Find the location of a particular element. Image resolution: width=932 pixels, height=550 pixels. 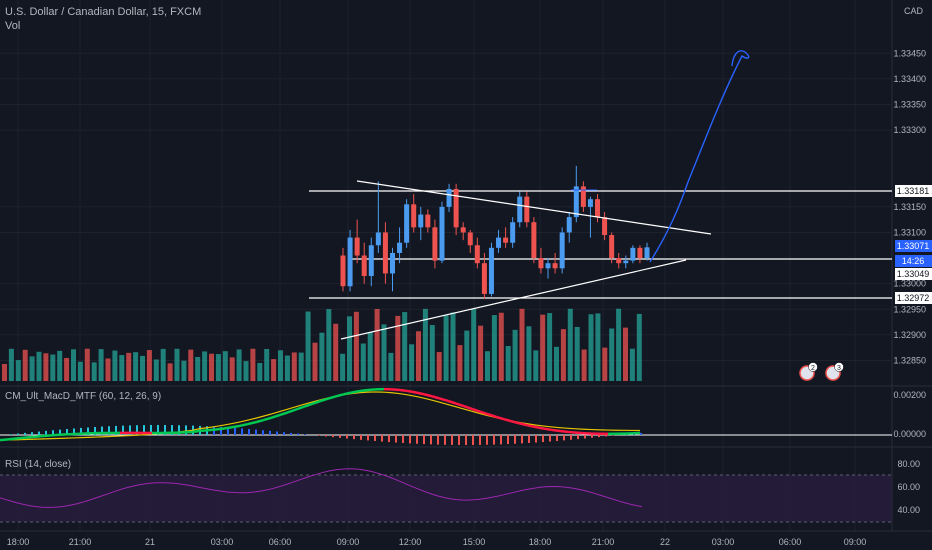

macd-tick-label: 0.00000 is located at coordinates (909, 434).